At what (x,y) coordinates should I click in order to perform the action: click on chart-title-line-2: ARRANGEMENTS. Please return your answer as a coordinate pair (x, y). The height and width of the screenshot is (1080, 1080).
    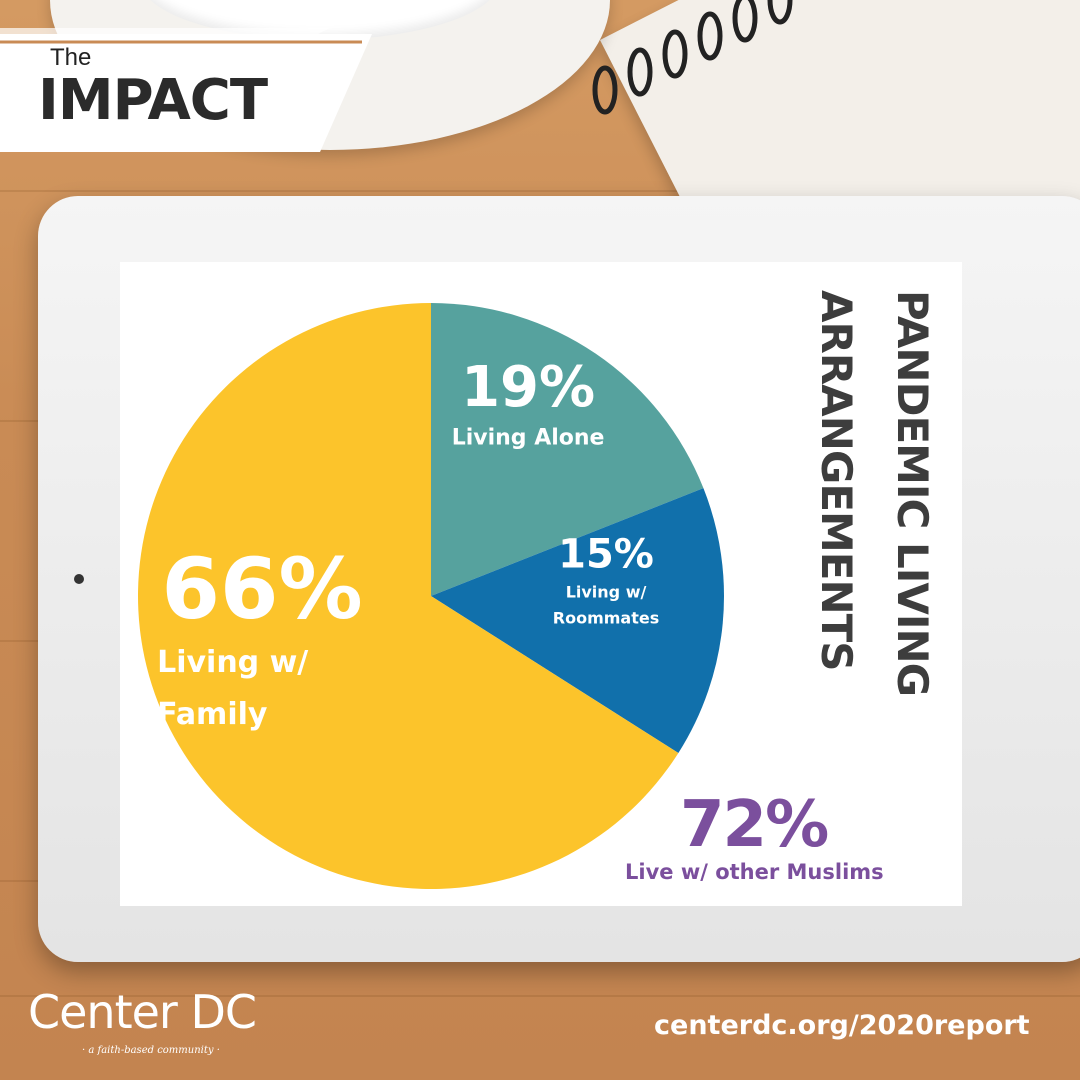
    Looking at the image, I should click on (836, 480).